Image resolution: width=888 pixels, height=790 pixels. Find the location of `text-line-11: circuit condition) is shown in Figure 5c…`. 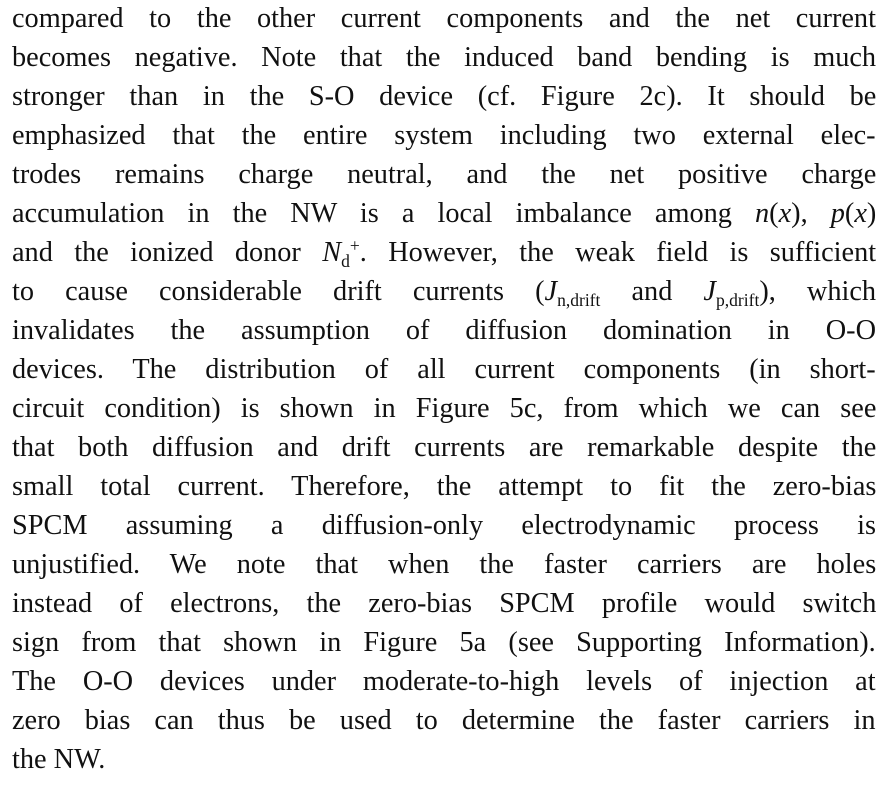

text-line-11: circuit condition) is shown in Figure 5c… is located at coordinates (444, 408).